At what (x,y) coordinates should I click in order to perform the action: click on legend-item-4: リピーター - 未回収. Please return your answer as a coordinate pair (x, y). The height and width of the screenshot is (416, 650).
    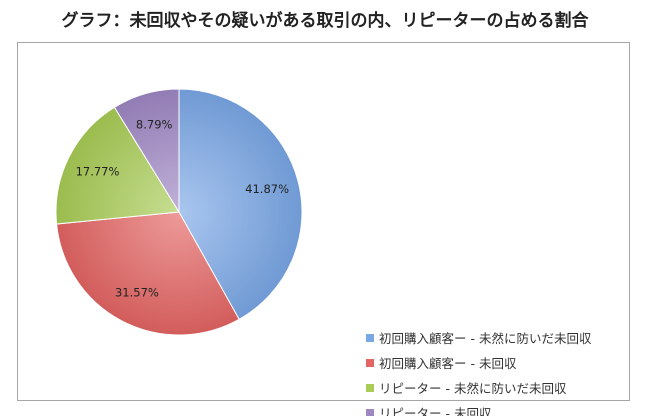
    Looking at the image, I should click on (501, 408).